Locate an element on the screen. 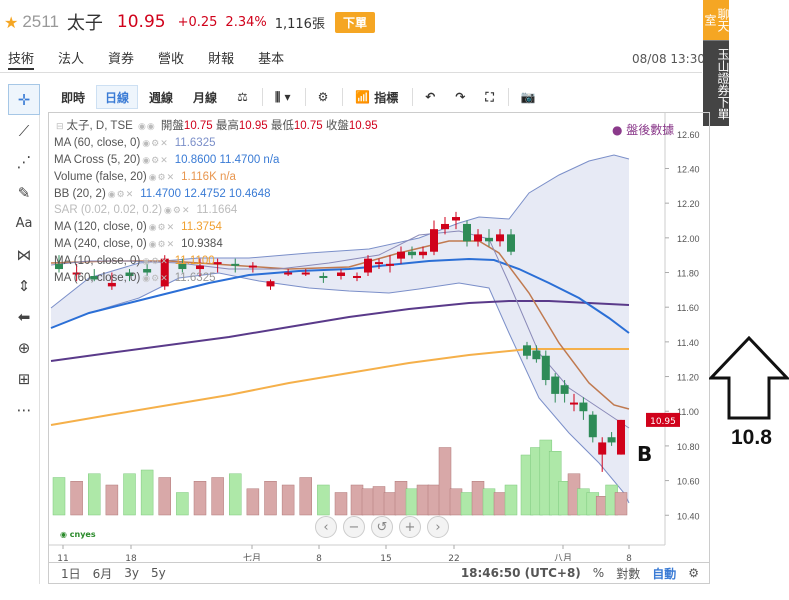  fib-icon: ⋰ is located at coordinates (24, 161).